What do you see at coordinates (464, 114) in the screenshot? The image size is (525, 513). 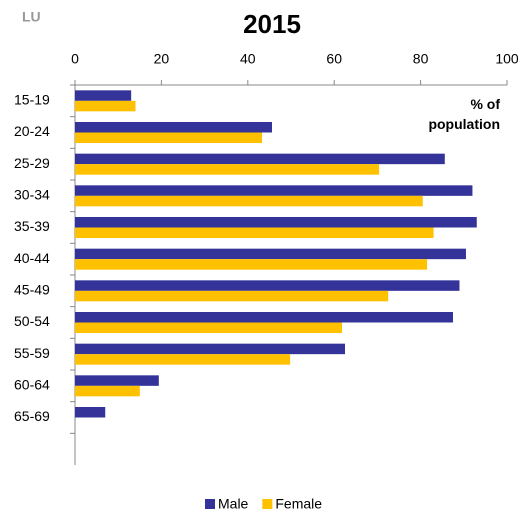 I see `annotation: % of population` at bounding box center [464, 114].